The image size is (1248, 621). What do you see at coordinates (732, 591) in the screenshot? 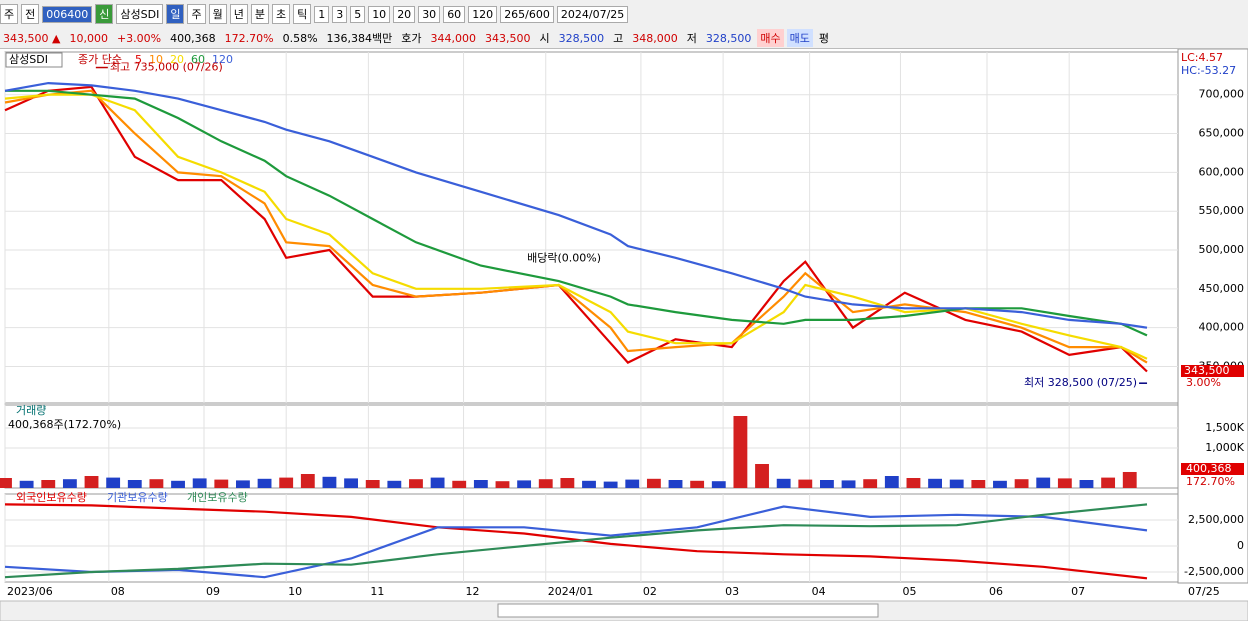
I see `x-tick-label: 03` at bounding box center [732, 591].